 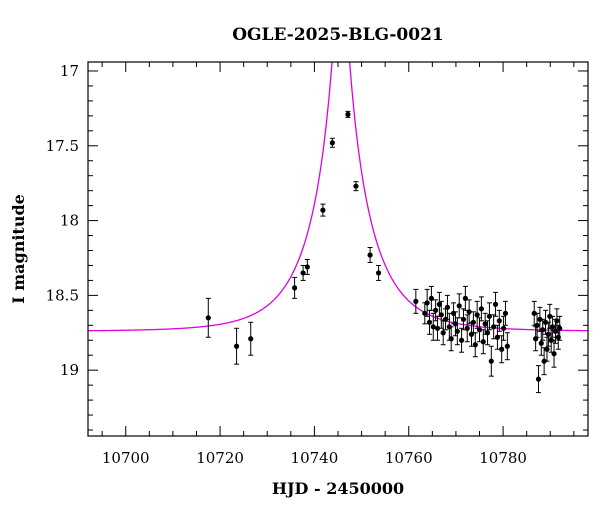 What do you see at coordinates (503, 458) in the screenshot?
I see `x-tick-label: 10780` at bounding box center [503, 458].